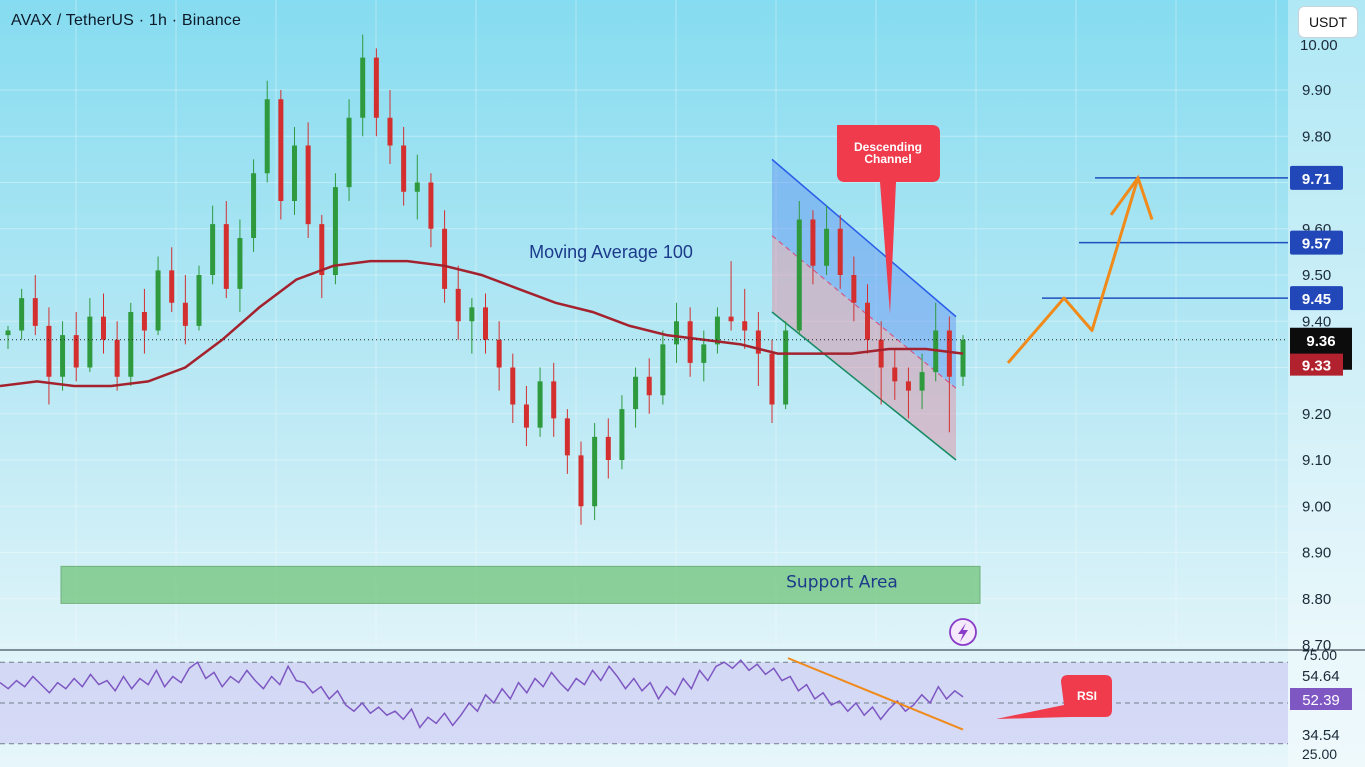 The width and height of the screenshot is (1365, 767). What do you see at coordinates (1316, 599) in the screenshot?
I see `price-axis-tick: 8.80` at bounding box center [1316, 599].